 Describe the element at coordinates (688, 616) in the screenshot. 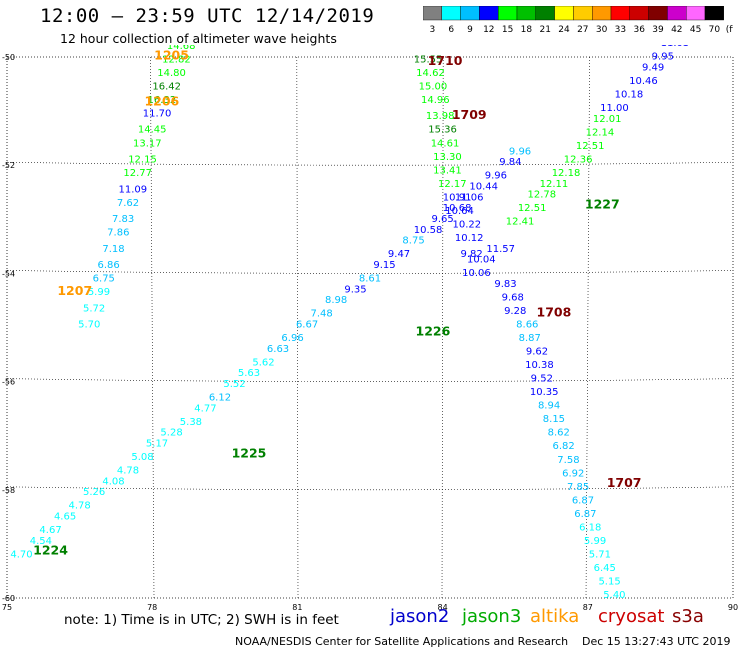

I see `legend-s3a: s3a` at that location.